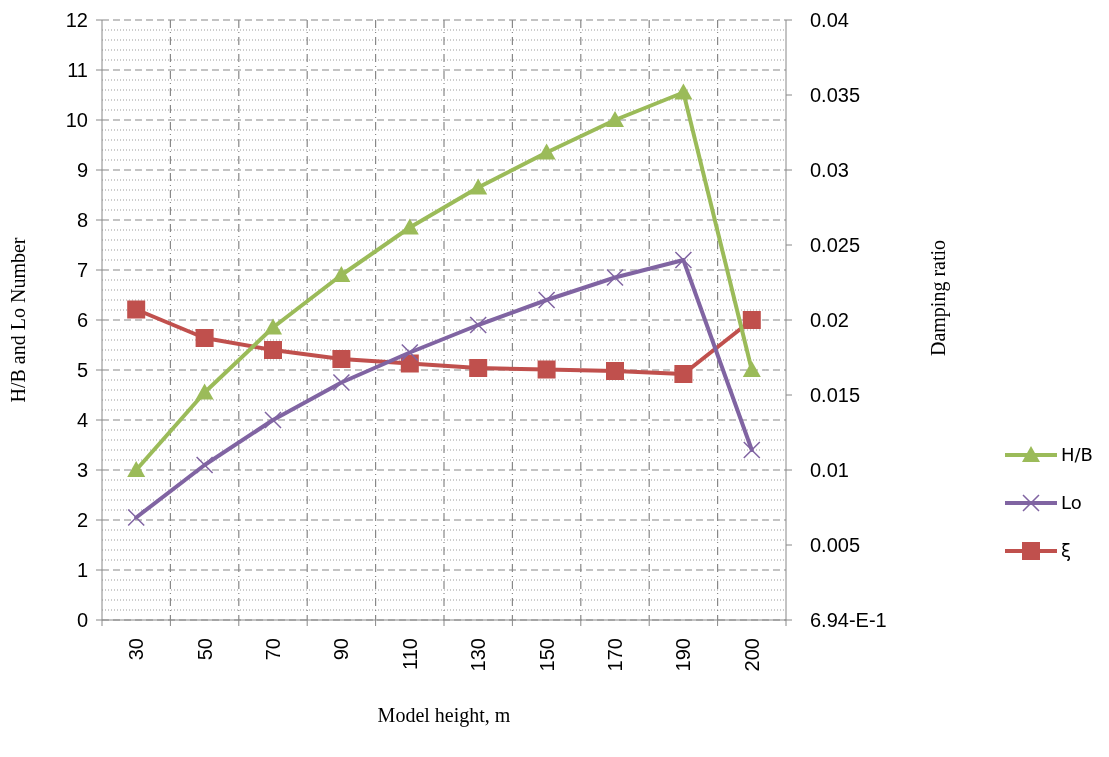 This screenshot has height=757, width=1109. Describe the element at coordinates (82, 220) in the screenshot. I see `y-tick-label: 8` at that location.